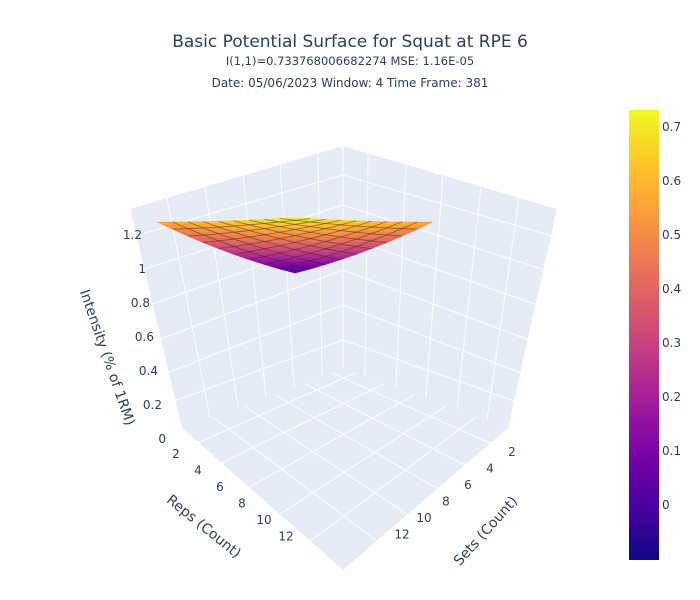 The width and height of the screenshot is (700, 600). What do you see at coordinates (285, 537) in the screenshot?
I see `reps-tick-label: 12` at bounding box center [285, 537].